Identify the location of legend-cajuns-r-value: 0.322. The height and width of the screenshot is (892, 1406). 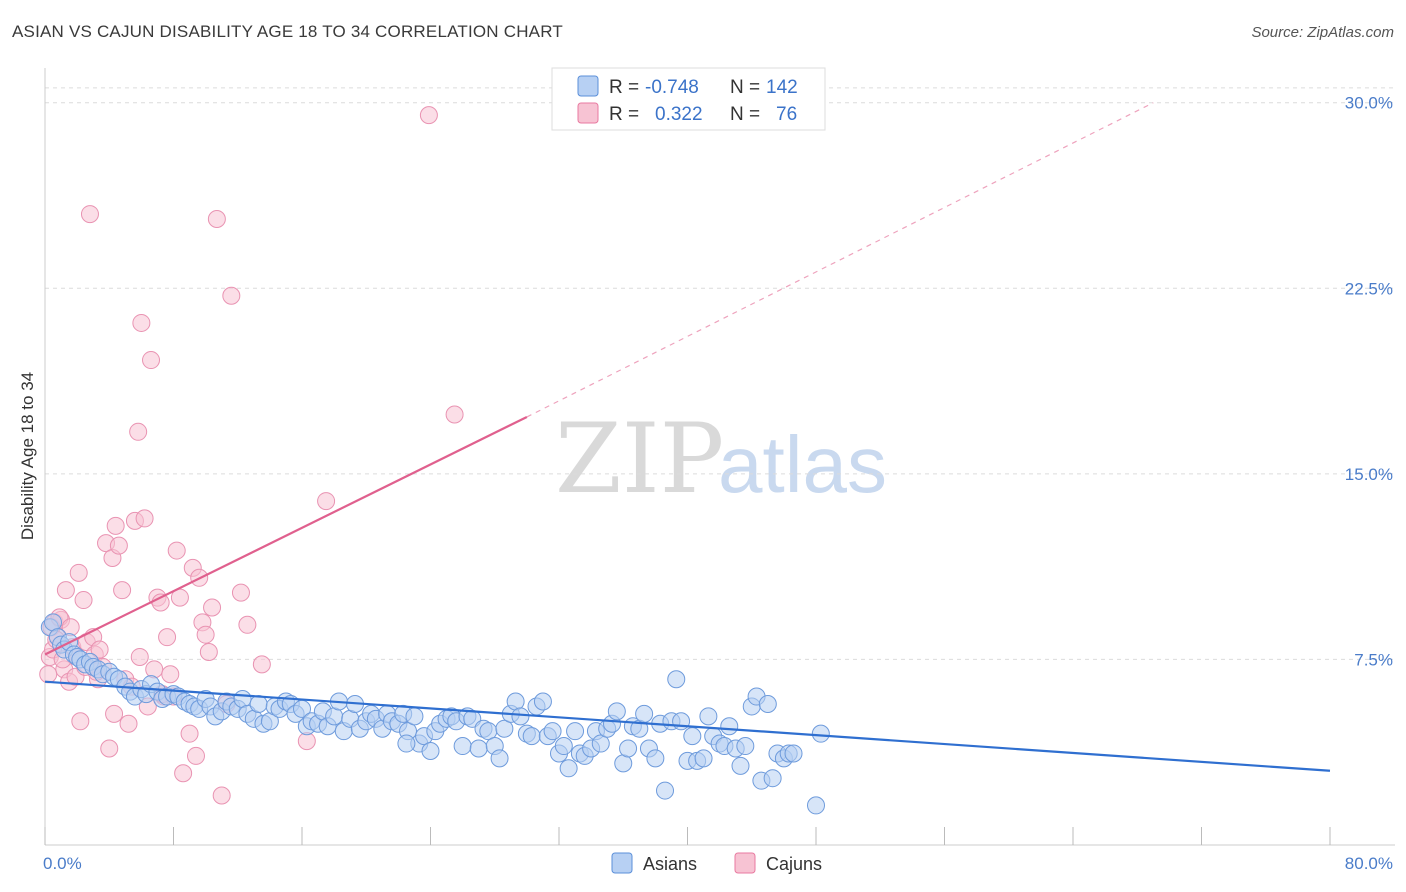
(679, 114).